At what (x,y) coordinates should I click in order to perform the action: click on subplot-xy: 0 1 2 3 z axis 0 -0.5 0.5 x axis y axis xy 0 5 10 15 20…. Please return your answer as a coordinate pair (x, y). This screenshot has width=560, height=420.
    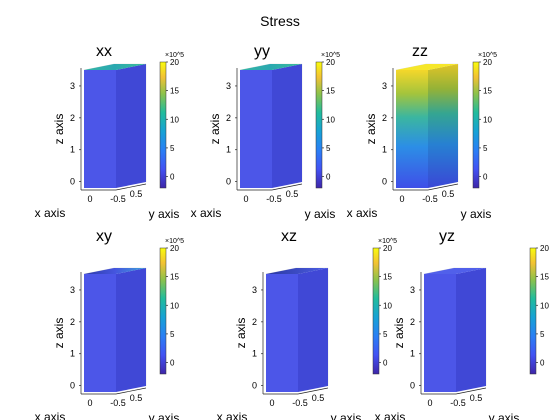
    Looking at the image, I should click on (110, 324).